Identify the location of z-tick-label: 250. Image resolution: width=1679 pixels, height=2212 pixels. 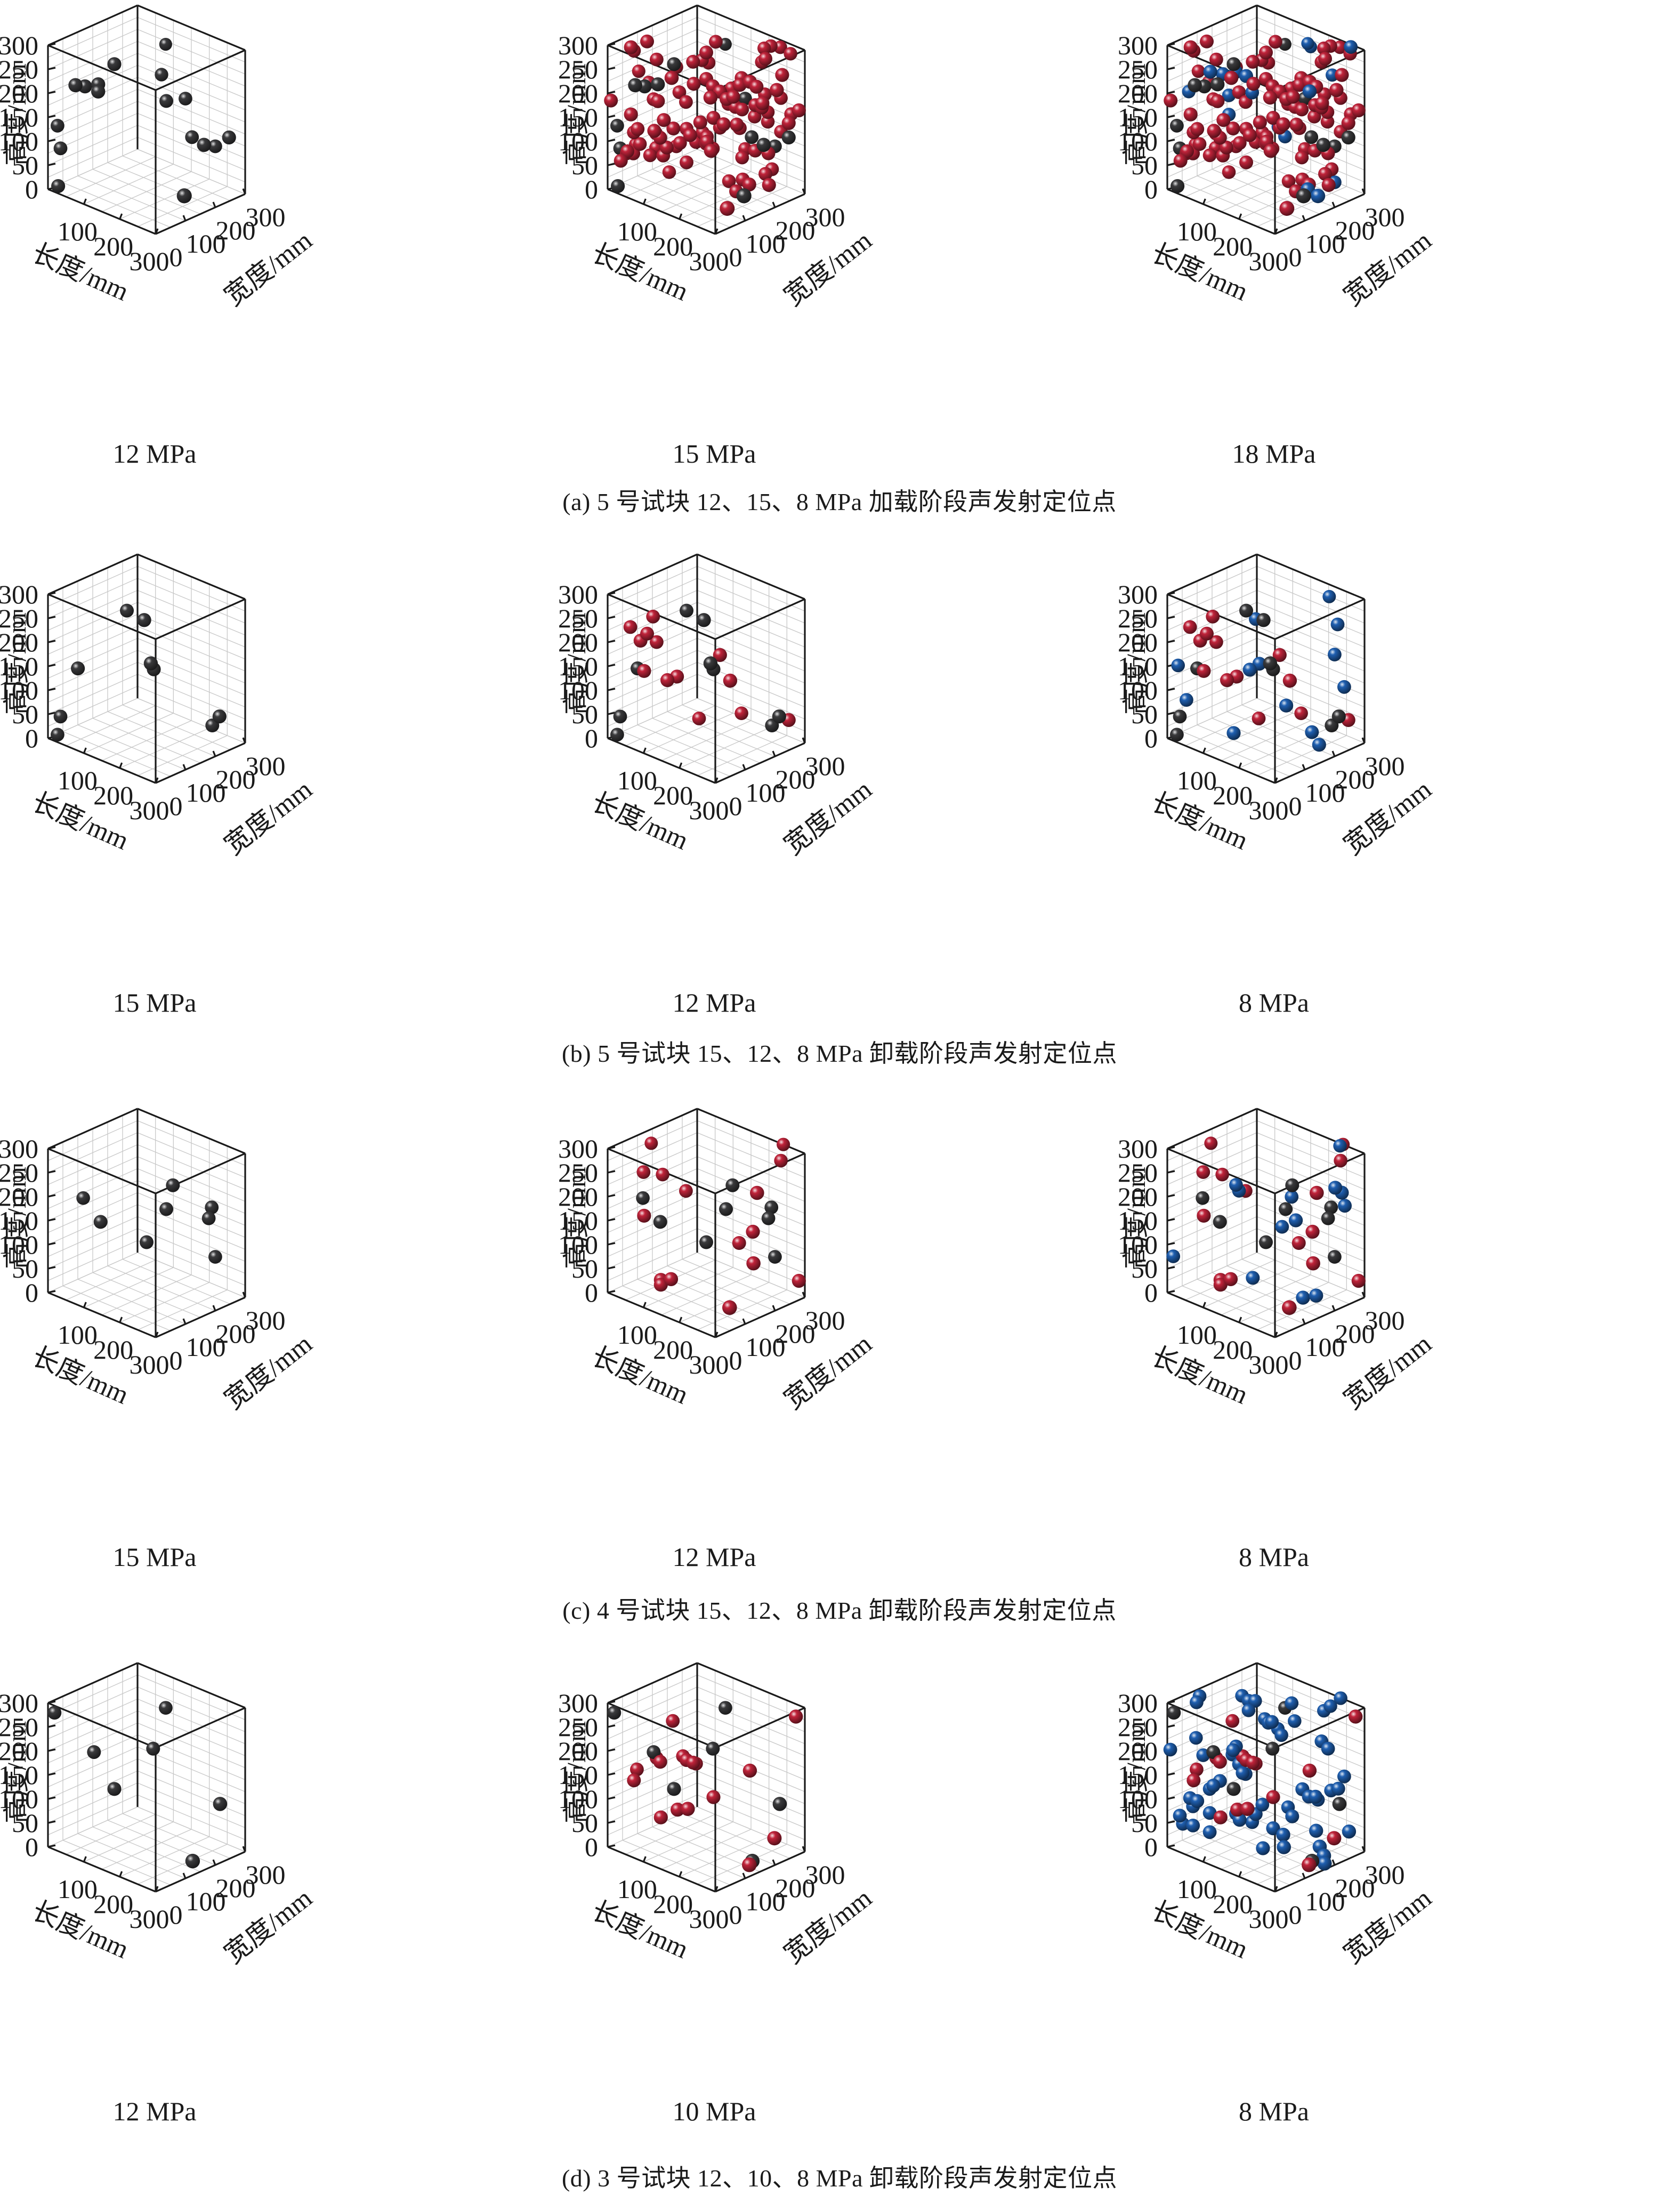
(1138, 618).